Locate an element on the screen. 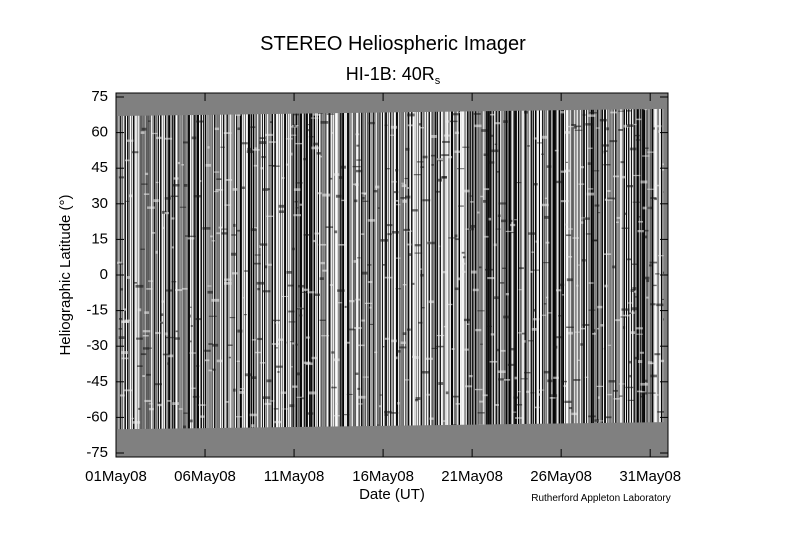  y-tick-label: 45 is located at coordinates (99, 167).